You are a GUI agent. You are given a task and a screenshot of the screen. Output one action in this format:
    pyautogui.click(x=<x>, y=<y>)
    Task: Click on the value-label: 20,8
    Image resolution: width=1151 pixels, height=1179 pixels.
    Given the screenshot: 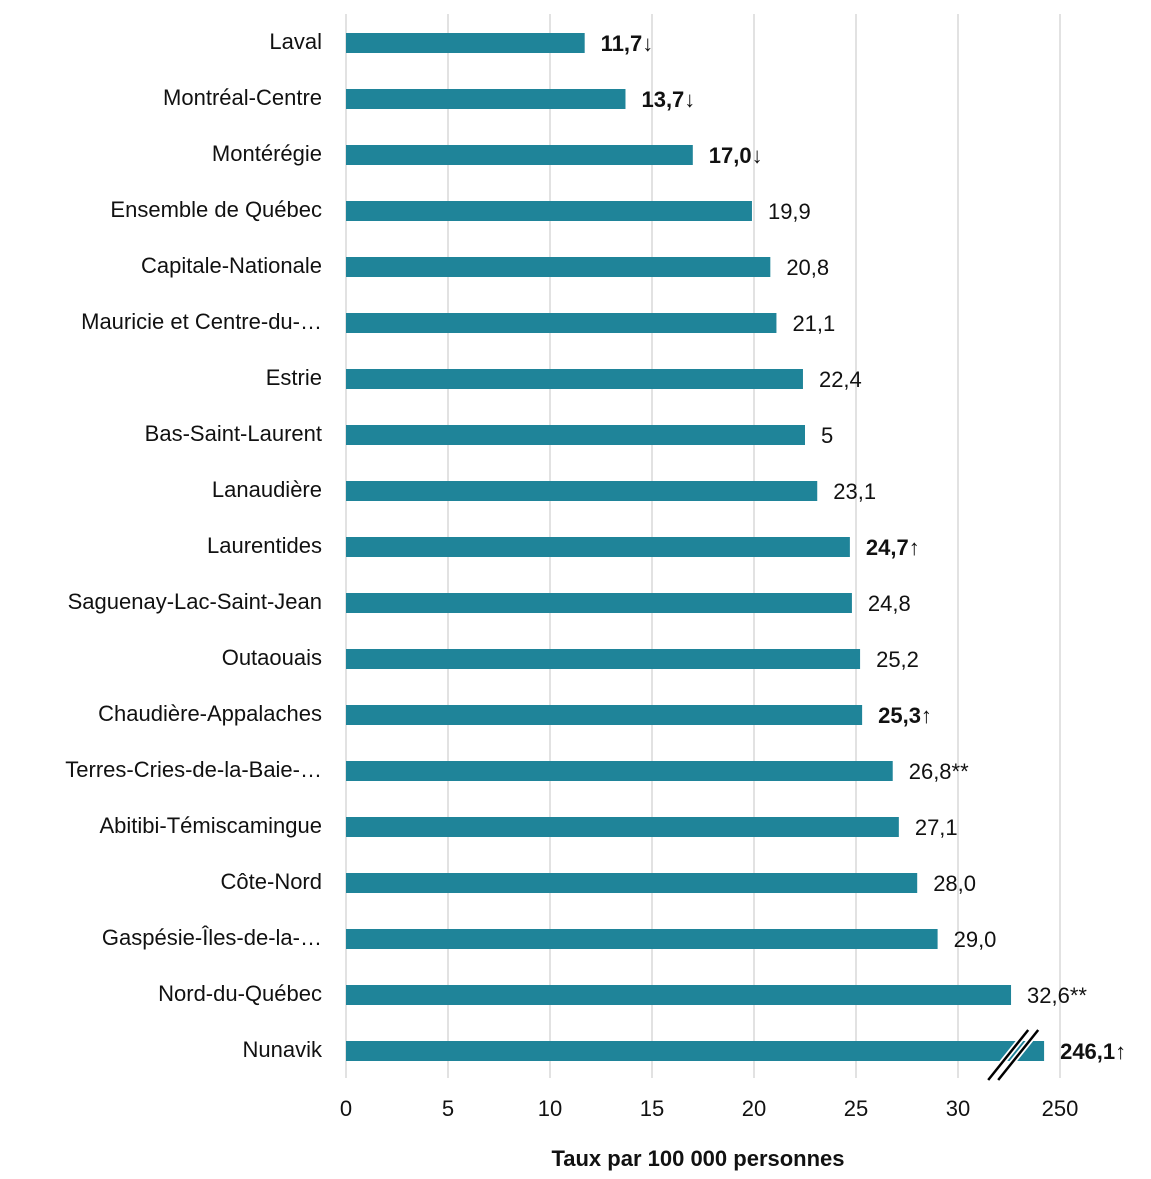 What is the action you would take?
    pyautogui.click(x=807, y=267)
    